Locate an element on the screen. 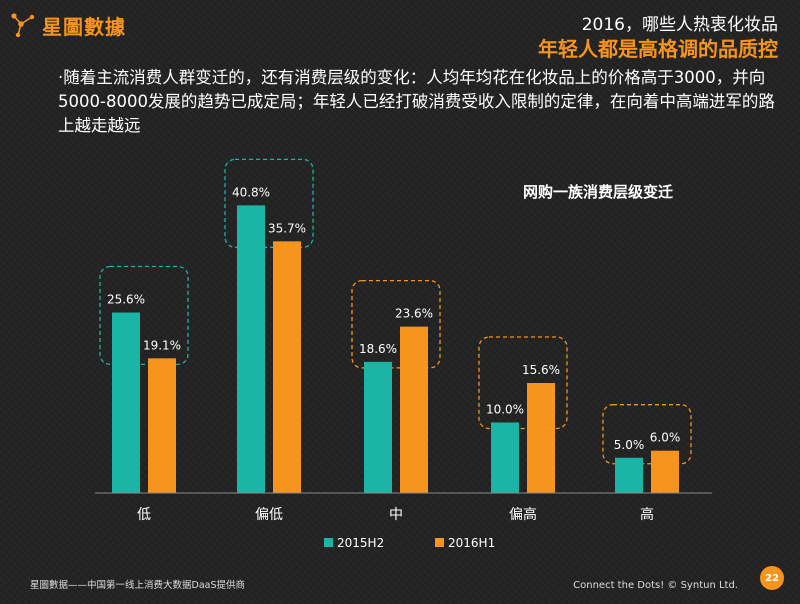 The image size is (800, 604). header: 2016，哪些人热衷化妆品 年轻人都是高格调的品质控 is located at coordinates (658, 38).